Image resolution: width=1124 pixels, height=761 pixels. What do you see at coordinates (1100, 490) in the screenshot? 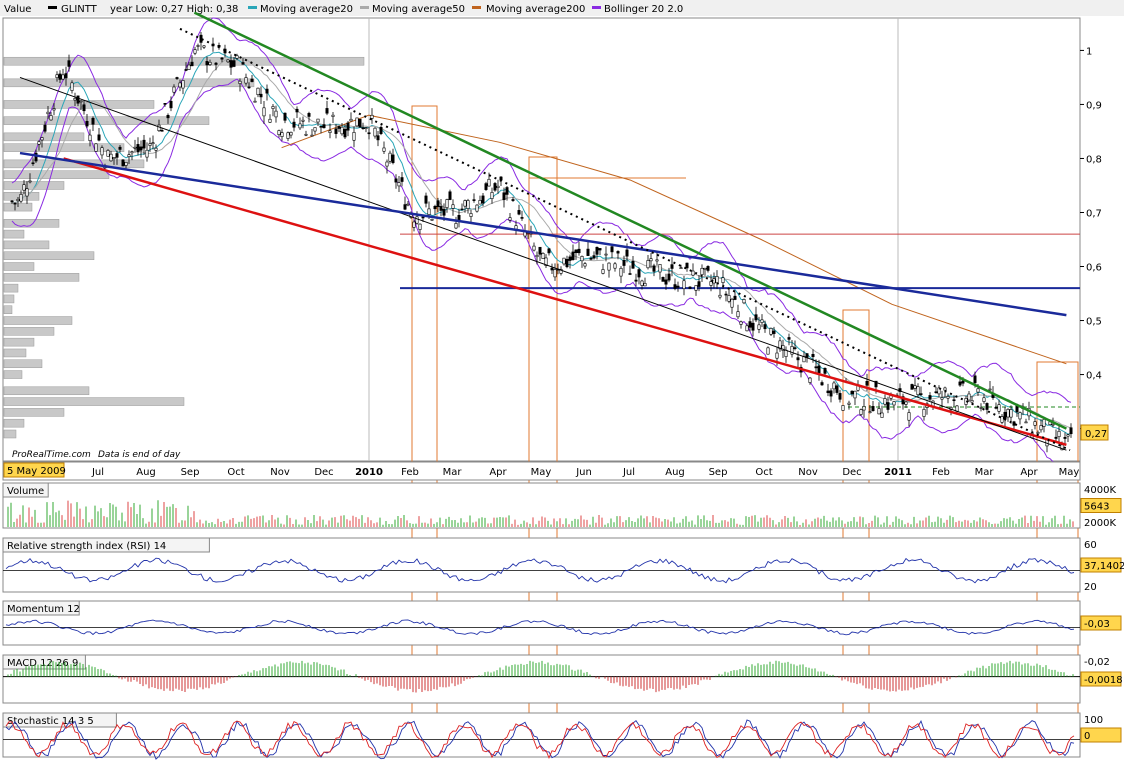
I see `volume-y-tick: 4000K` at bounding box center [1100, 490].